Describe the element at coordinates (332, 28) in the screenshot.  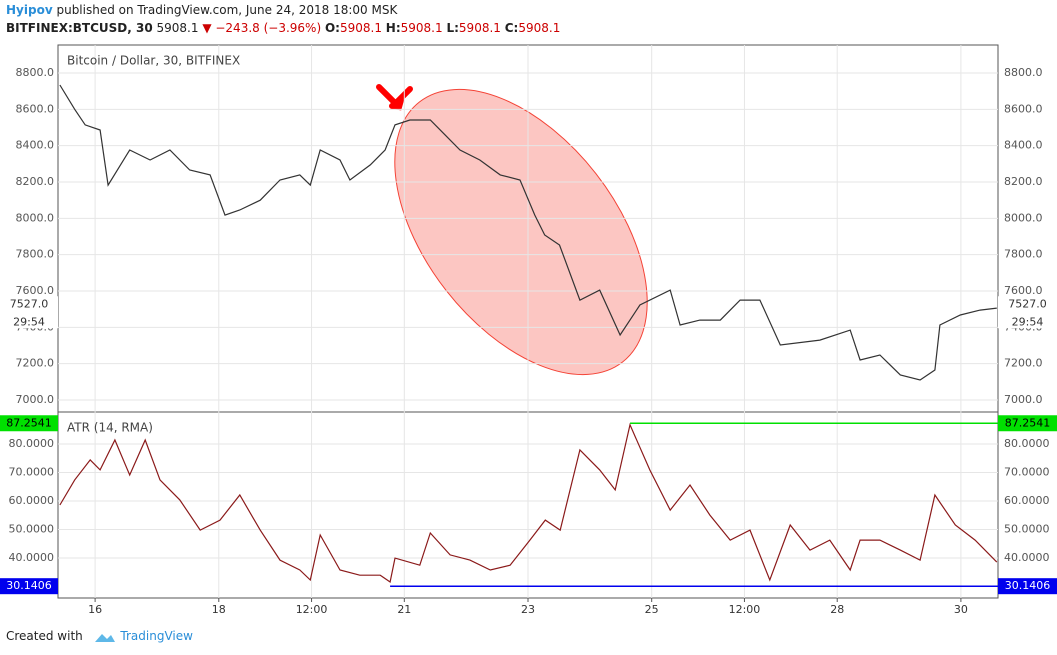
I see `o-label: O:` at that location.